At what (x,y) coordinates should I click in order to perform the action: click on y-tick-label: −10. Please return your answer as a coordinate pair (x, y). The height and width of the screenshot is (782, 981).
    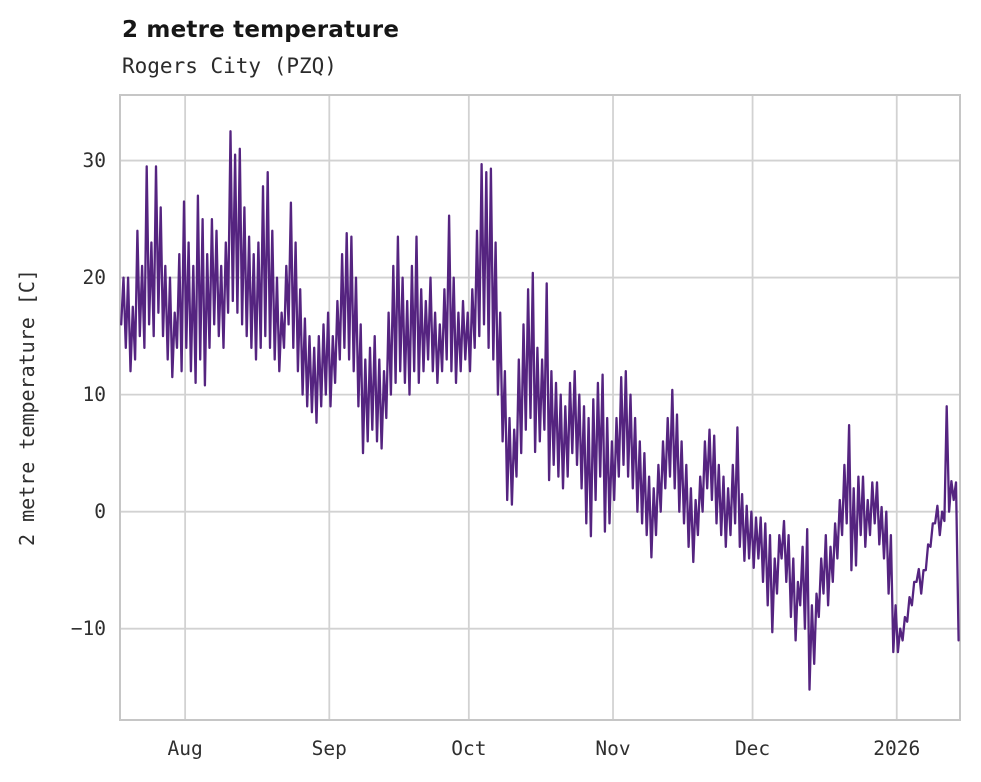
    Looking at the image, I should click on (88, 628).